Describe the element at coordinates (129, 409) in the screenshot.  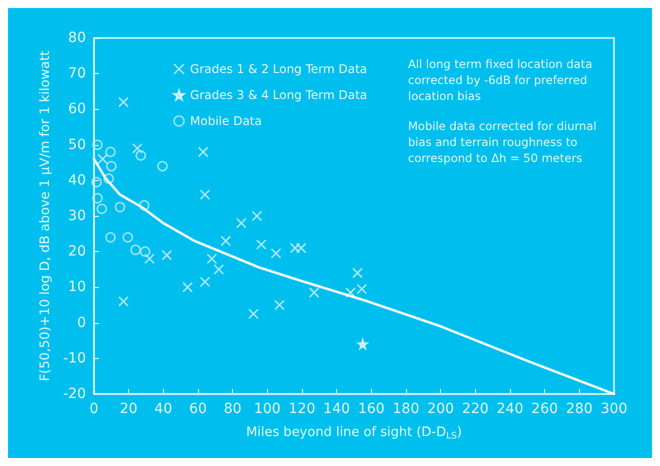
I see `x-tick-label: 20` at that location.